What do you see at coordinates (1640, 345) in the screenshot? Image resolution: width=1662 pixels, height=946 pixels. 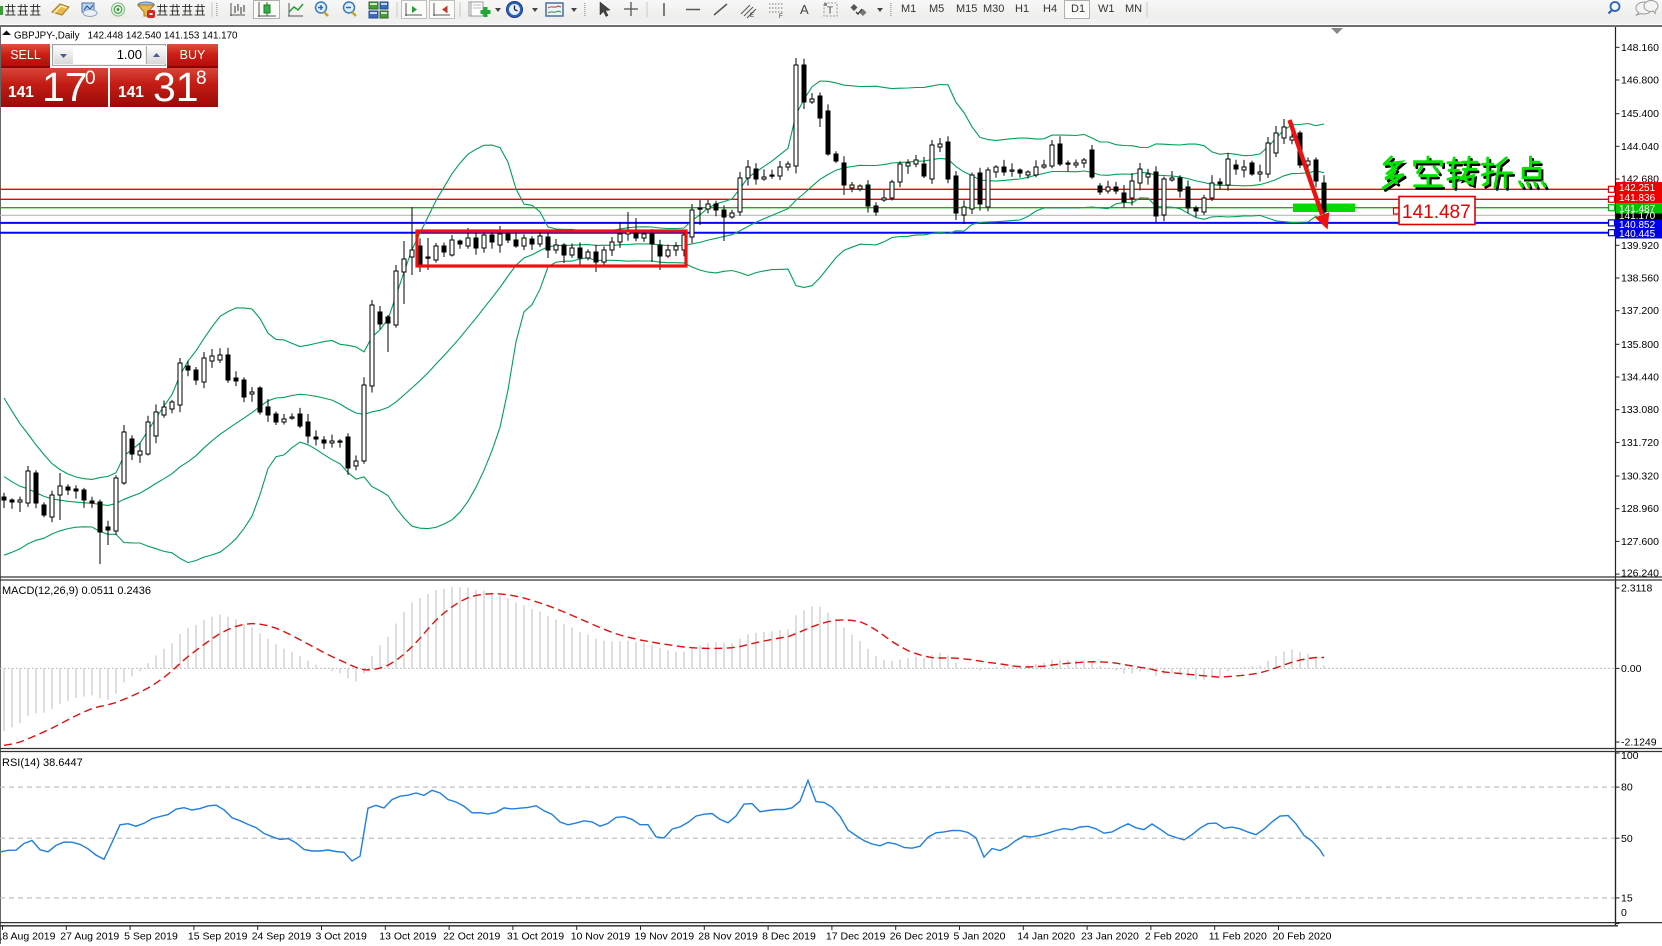 I see `svg-text: 135.800` at bounding box center [1640, 345].